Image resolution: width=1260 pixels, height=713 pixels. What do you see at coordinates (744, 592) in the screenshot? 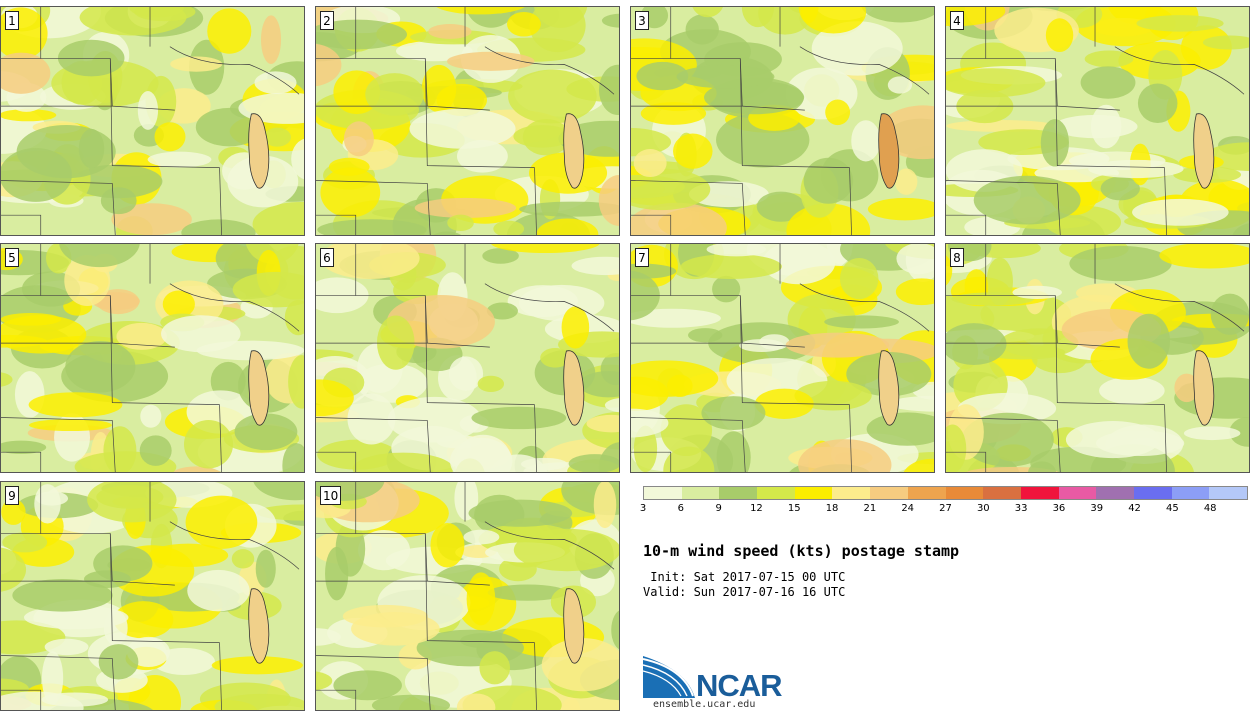
I see `valid-time: Valid: Sun 2017-07-16 16 UTC` at bounding box center [744, 592].